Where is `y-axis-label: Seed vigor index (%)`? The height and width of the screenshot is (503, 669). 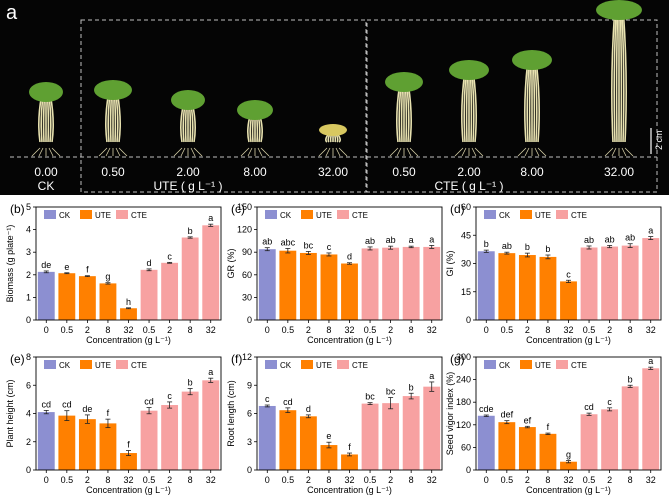
y-axis-label: Seed vigor index (%) is located at coordinates (450, 414).